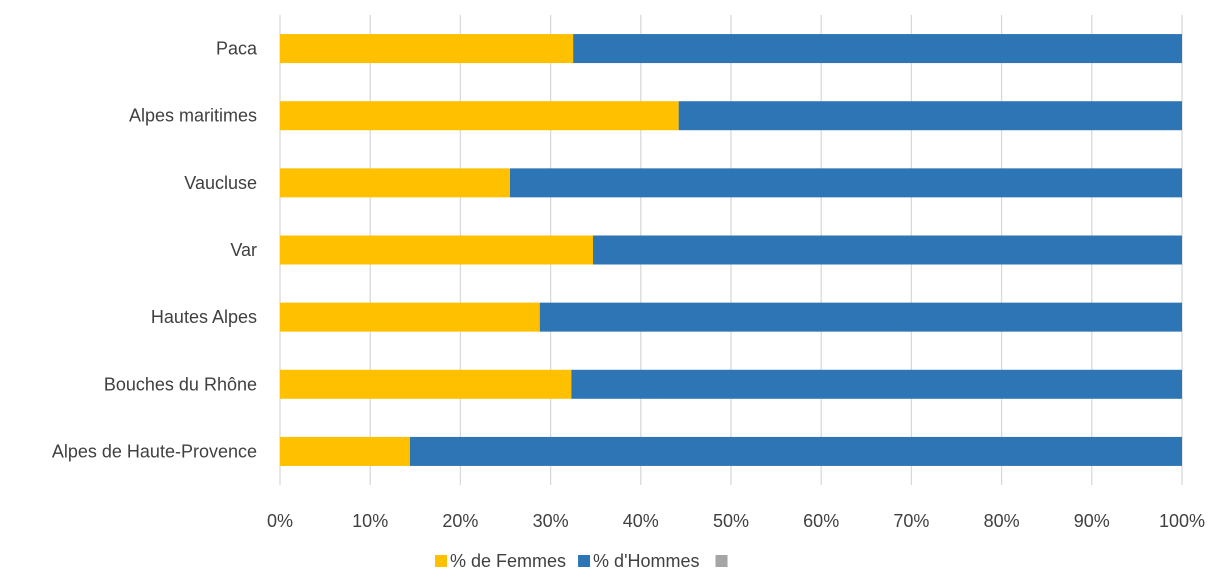 The height and width of the screenshot is (579, 1211). I want to click on x-axis-tick-labels: 0% 10% 20% 30% 40% 50% 60% 70% 80% 90% 100%, so click(736, 521).